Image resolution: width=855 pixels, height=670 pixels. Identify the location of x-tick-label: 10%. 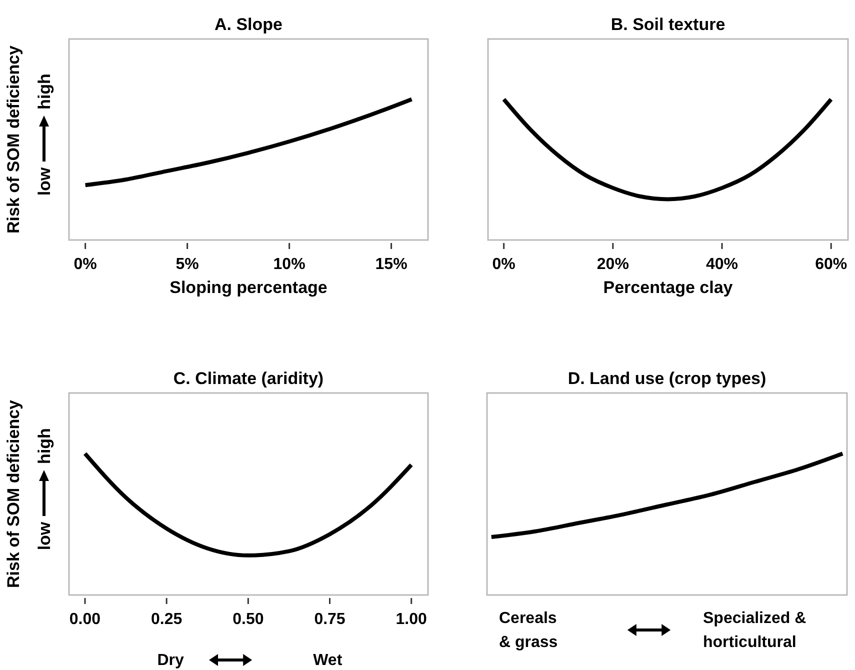
(289, 264).